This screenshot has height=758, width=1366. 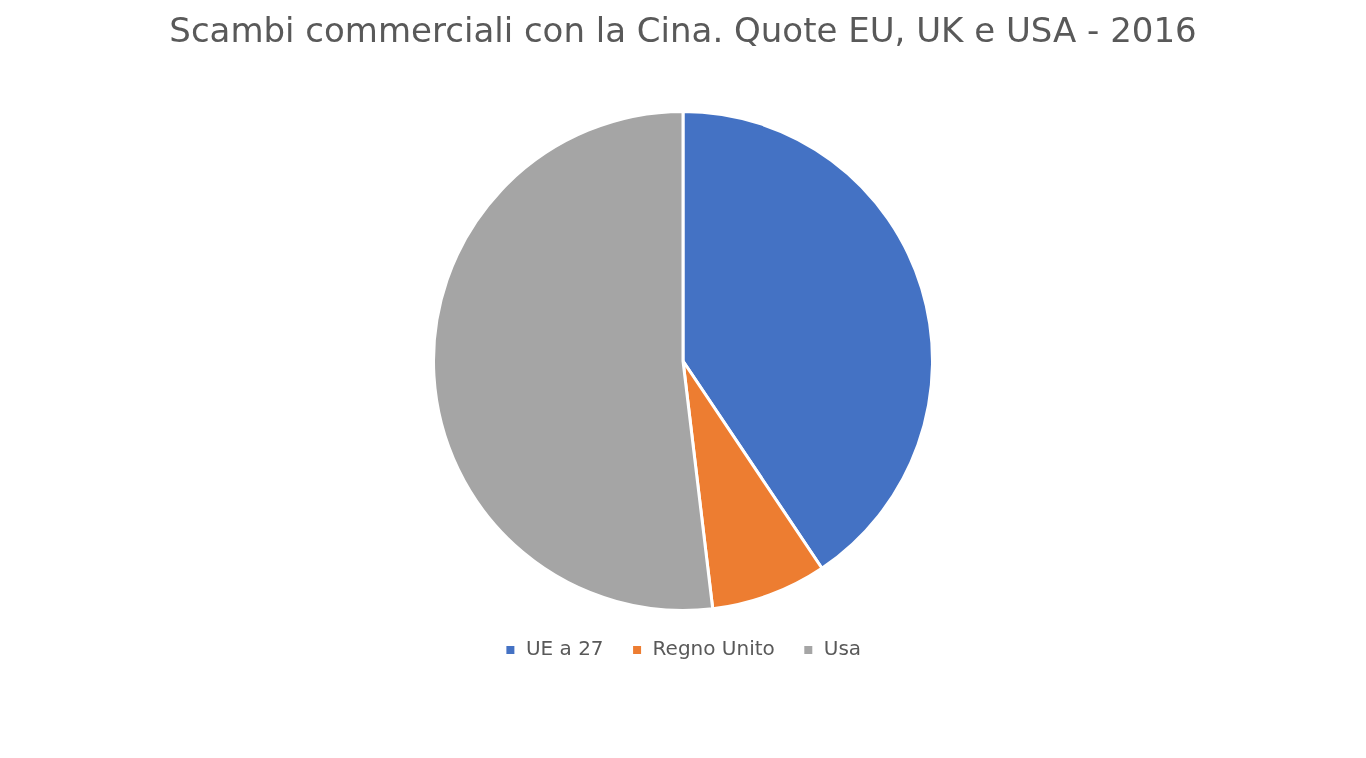 What do you see at coordinates (713, 648) in the screenshot?
I see `legend-label: Regno Unito` at bounding box center [713, 648].